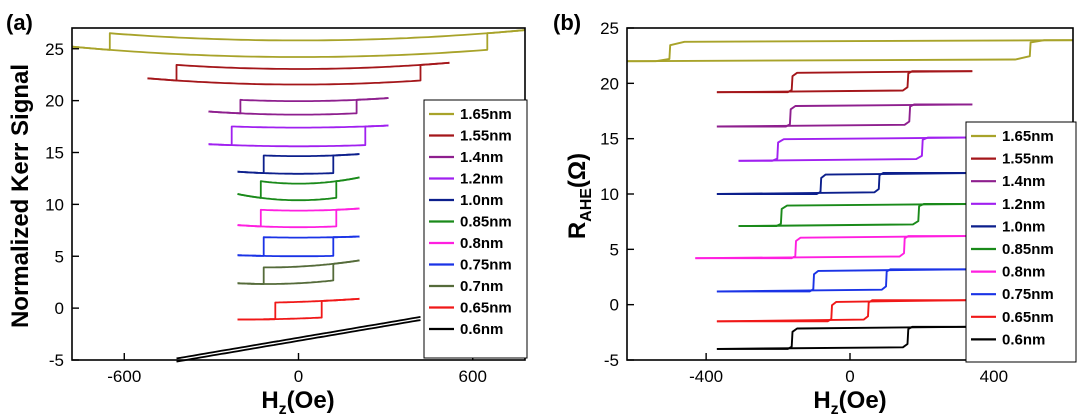 This screenshot has height=420, width=1080. I want to click on panel-b-x-title-sub: z, so click(835, 409).